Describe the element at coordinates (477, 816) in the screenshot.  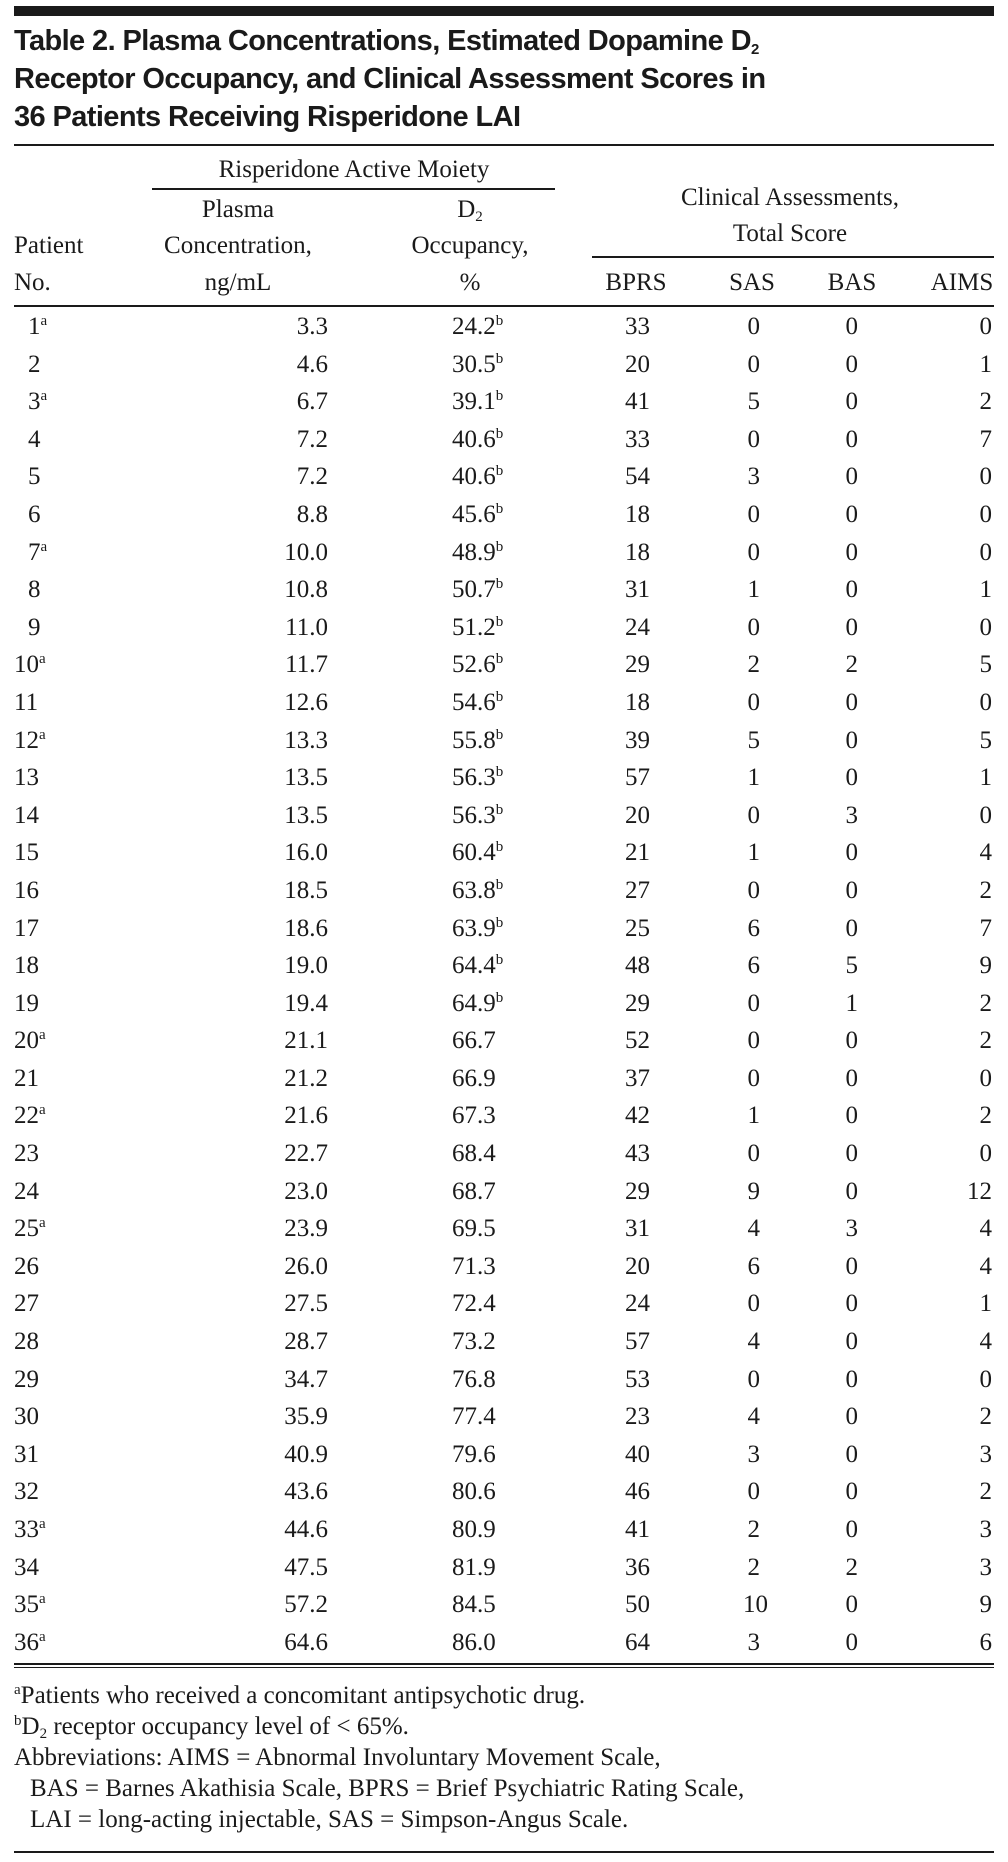
I see `d2-occupancy-cell: 56.3b` at that location.